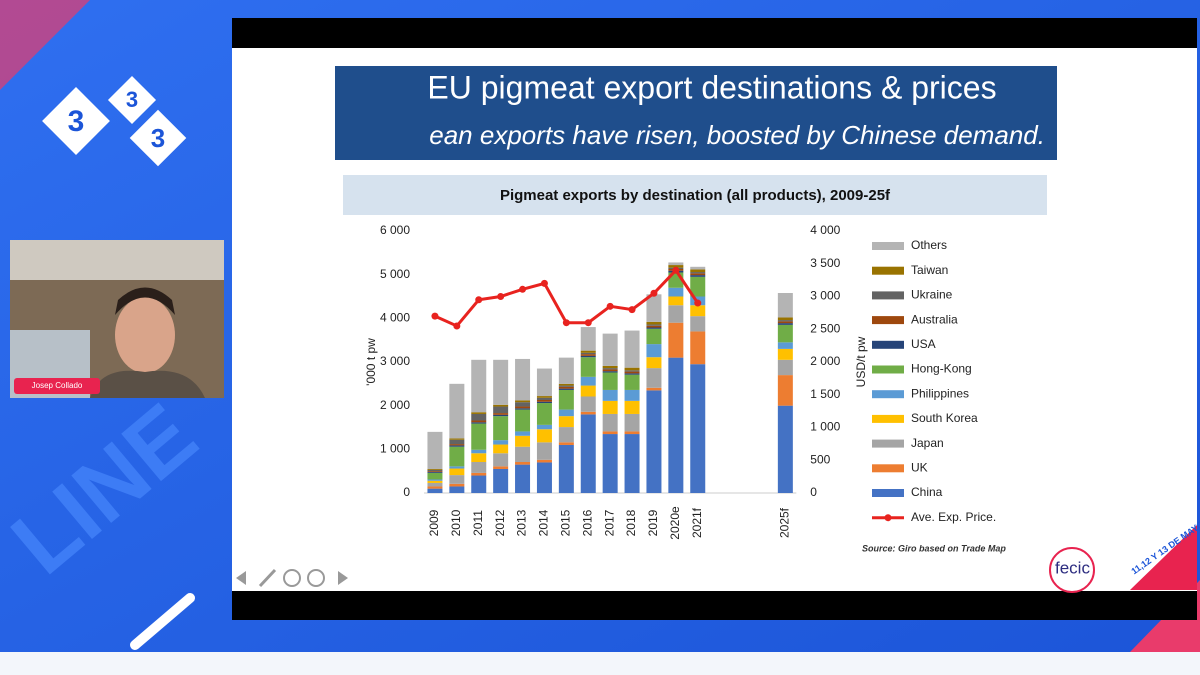  Describe the element at coordinates (940, 393) in the screenshot. I see `legend-label: Philippines` at that location.